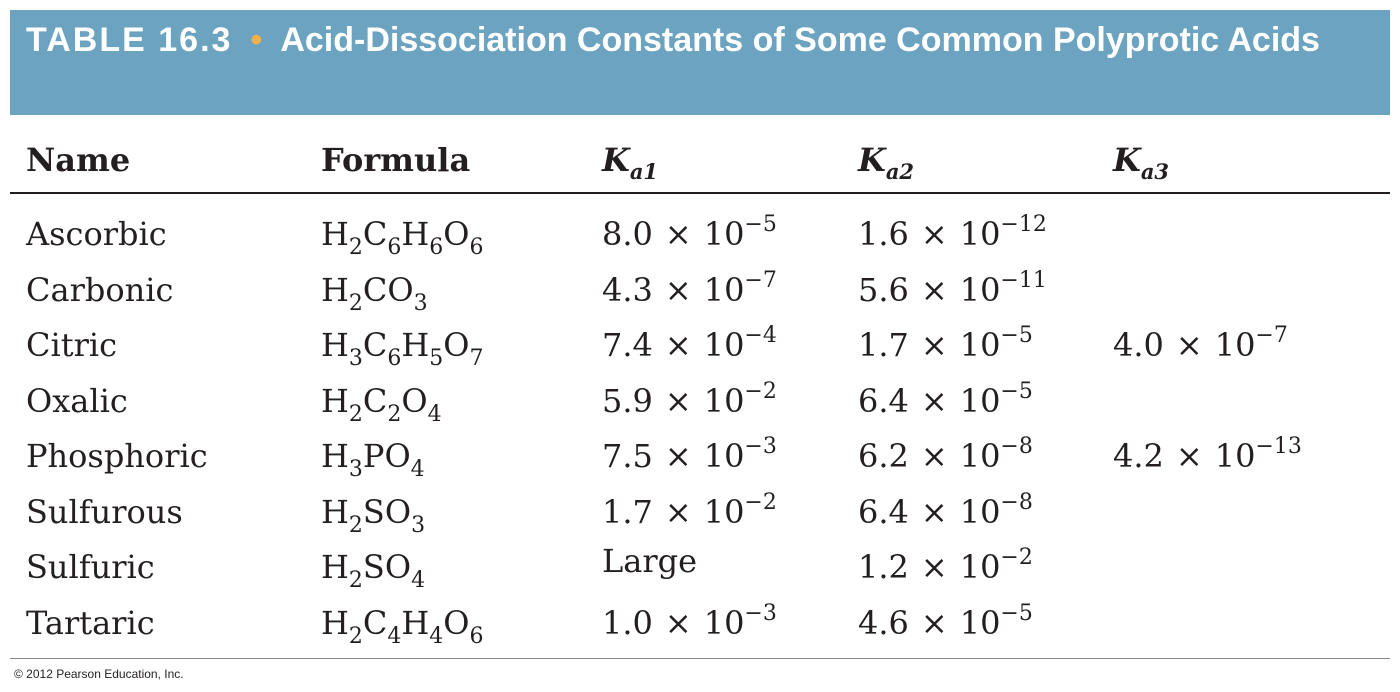  Describe the element at coordinates (436, 358) in the screenshot. I see `formula-subscript: 5` at that location.